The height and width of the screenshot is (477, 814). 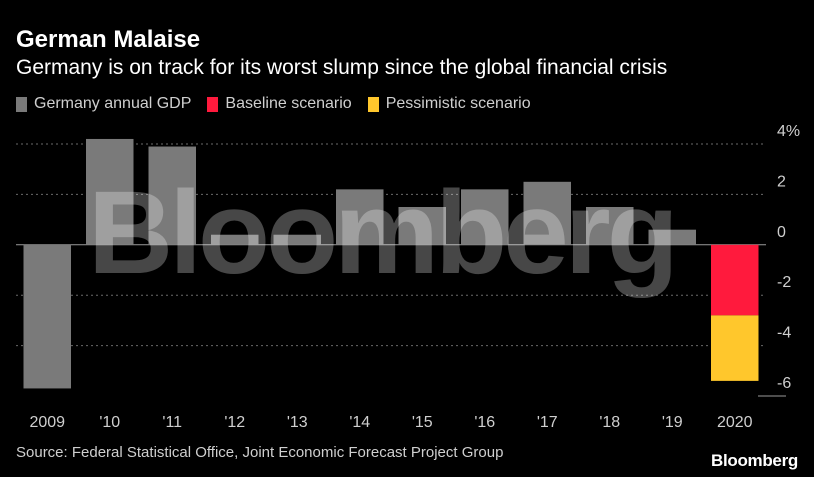 What do you see at coordinates (390, 422) in the screenshot?
I see `x-axis-ticks: 2009 '10 '11 '12 '13 '14 '15 '16 '17 '18 '19 2020` at bounding box center [390, 422].